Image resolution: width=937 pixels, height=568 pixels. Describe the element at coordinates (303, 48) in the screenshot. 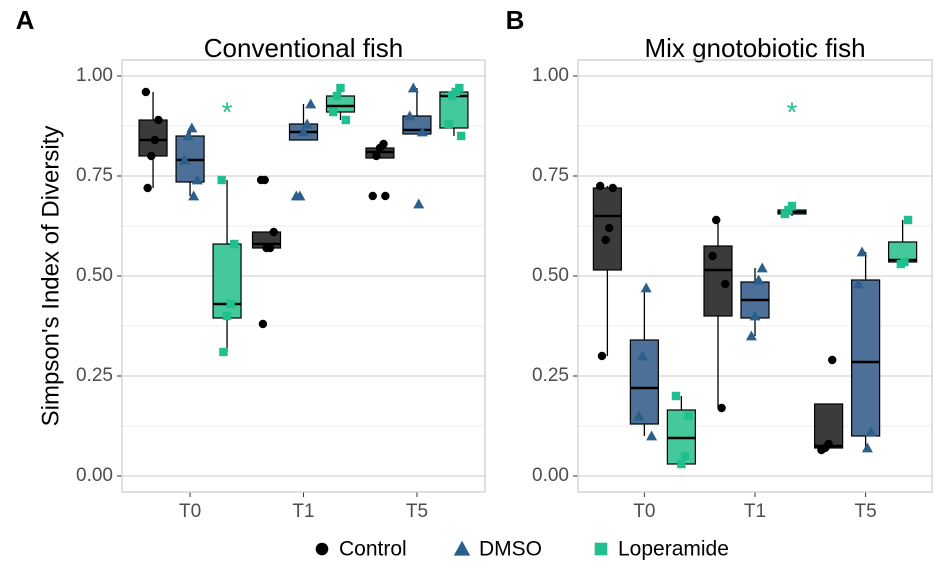

I see `panel-title: Conventional fish` at that location.